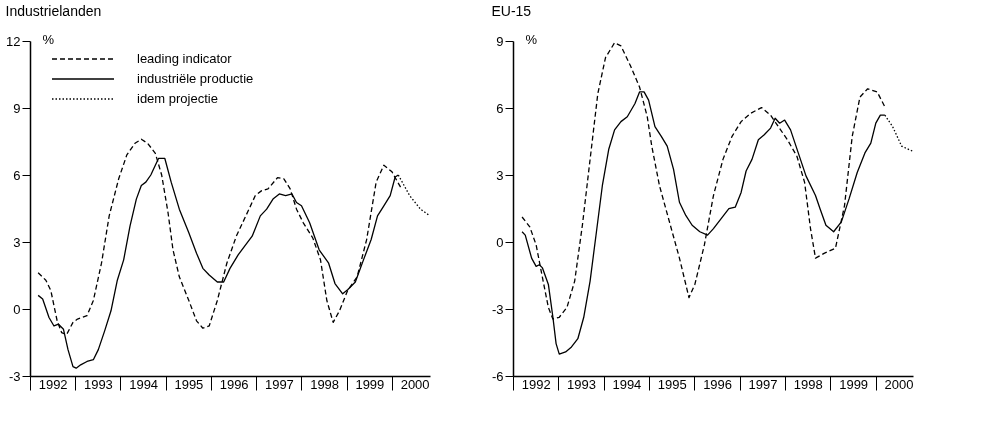 Image resolution: width=1002 pixels, height=446 pixels. I want to click on legend-label: leading indicator, so click(185, 58).